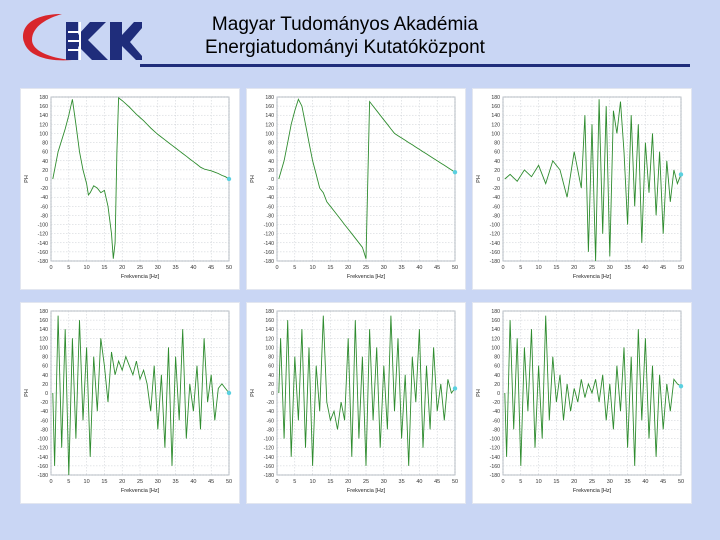 Image resolution: width=720 pixels, height=540 pixels. What do you see at coordinates (415, 65) in the screenshot?
I see `title-underline` at bounding box center [415, 65].